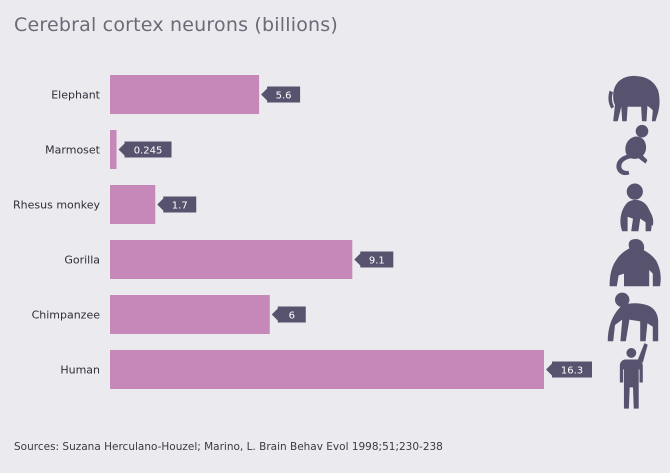  Describe the element at coordinates (73, 150) in the screenshot. I see `category-label: Marmoset` at that location.